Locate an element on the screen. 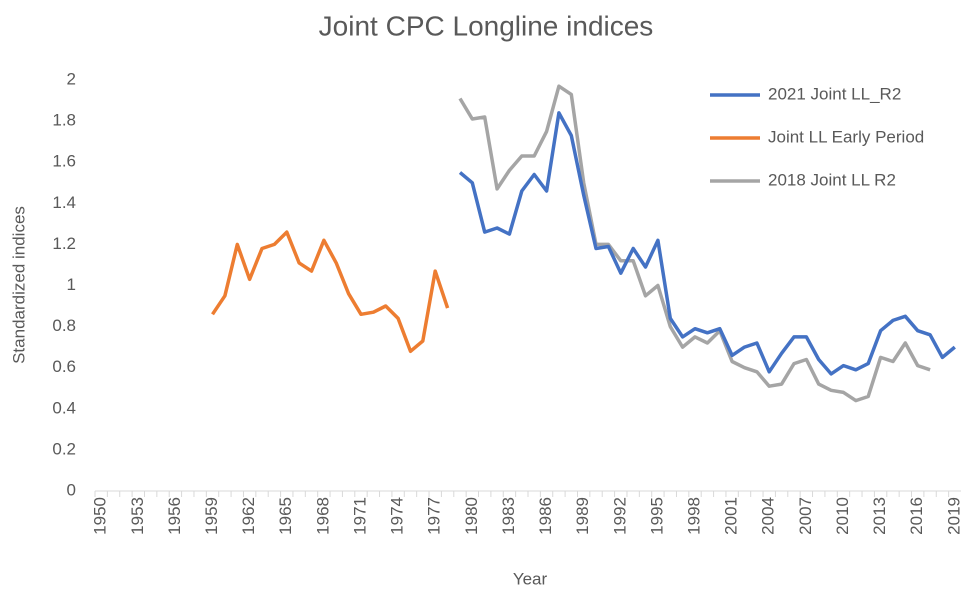  y-tick-label: 0.4 is located at coordinates (64, 407).